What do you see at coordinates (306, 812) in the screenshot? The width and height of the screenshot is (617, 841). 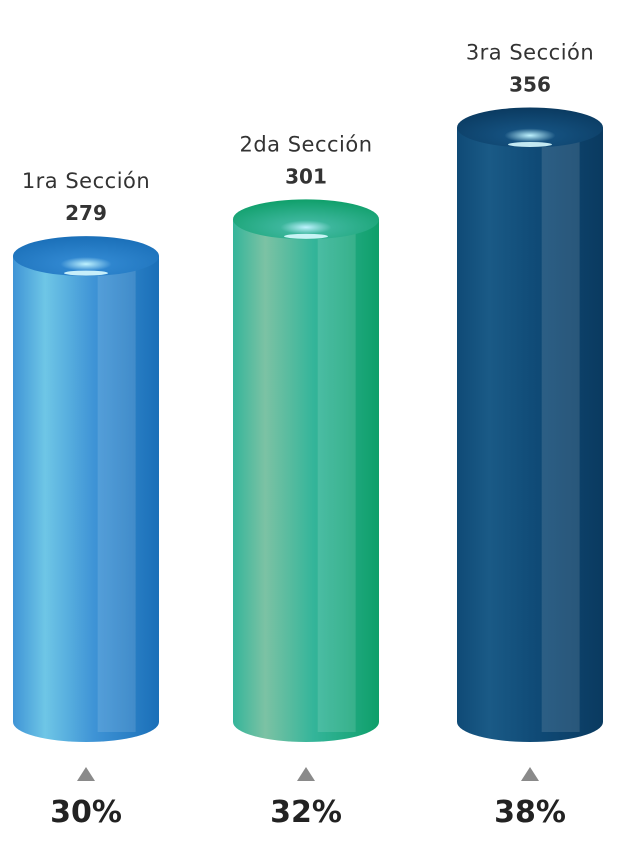 I see `percentage-label: 32%` at bounding box center [306, 812].